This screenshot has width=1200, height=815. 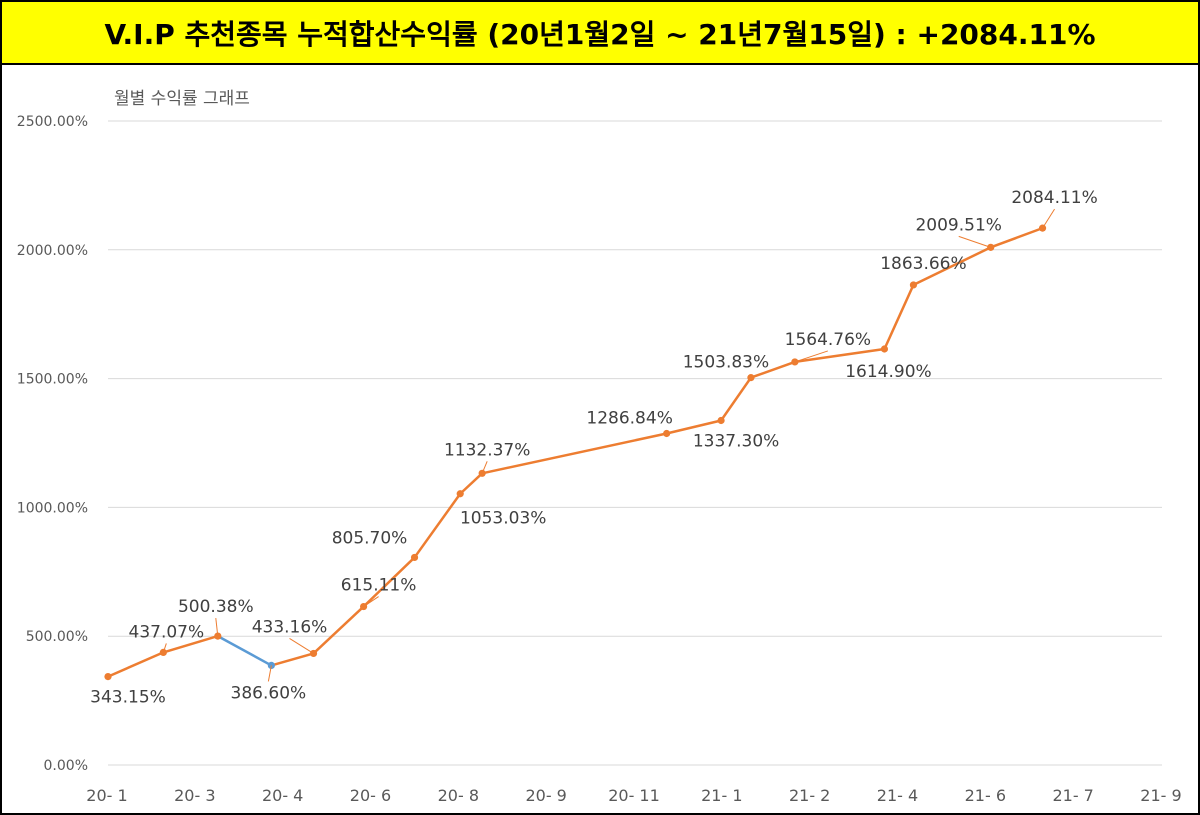 I want to click on data-label: 1337.30%, so click(x=736, y=442).